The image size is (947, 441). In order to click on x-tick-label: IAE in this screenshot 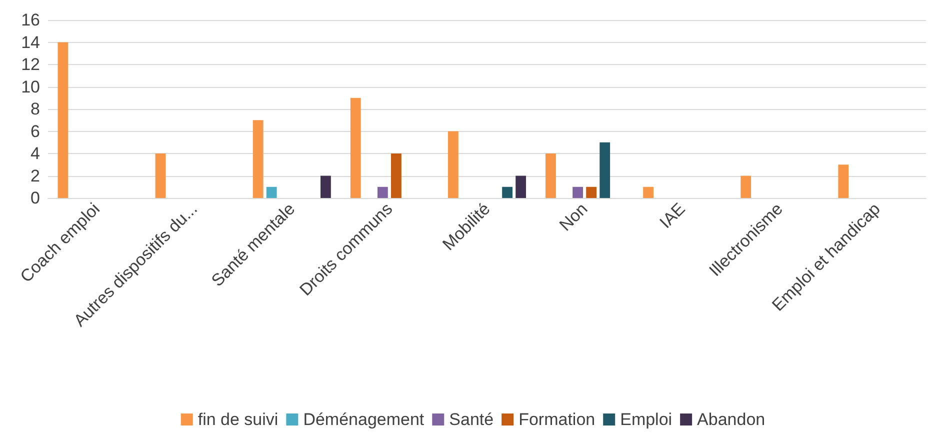, I will do `click(672, 215)`.